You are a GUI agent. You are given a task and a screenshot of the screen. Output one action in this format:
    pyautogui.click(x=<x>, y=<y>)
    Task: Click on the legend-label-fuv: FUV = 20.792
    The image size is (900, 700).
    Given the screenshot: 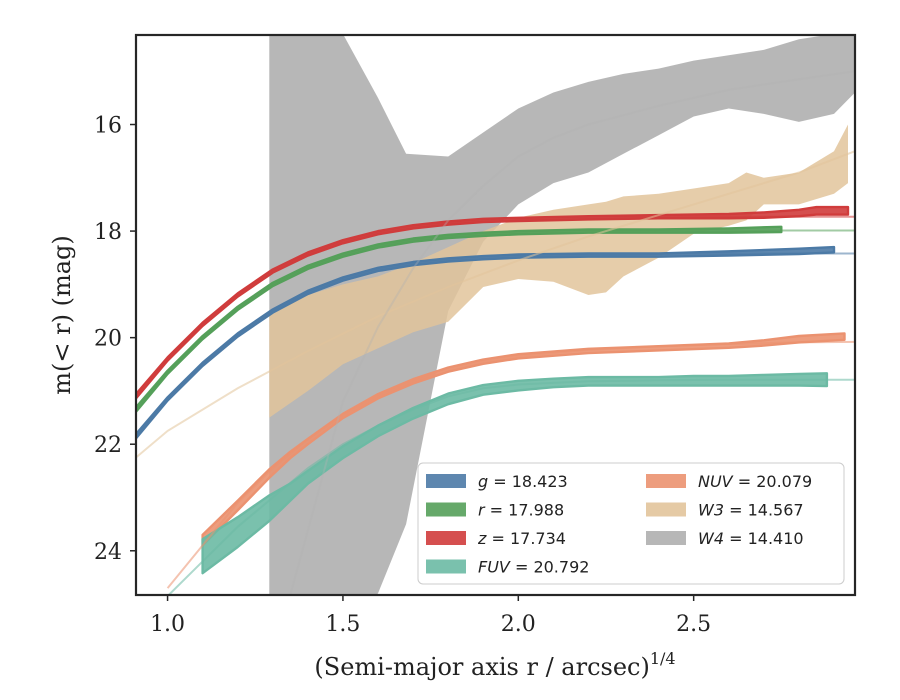 What is the action you would take?
    pyautogui.click(x=533, y=567)
    